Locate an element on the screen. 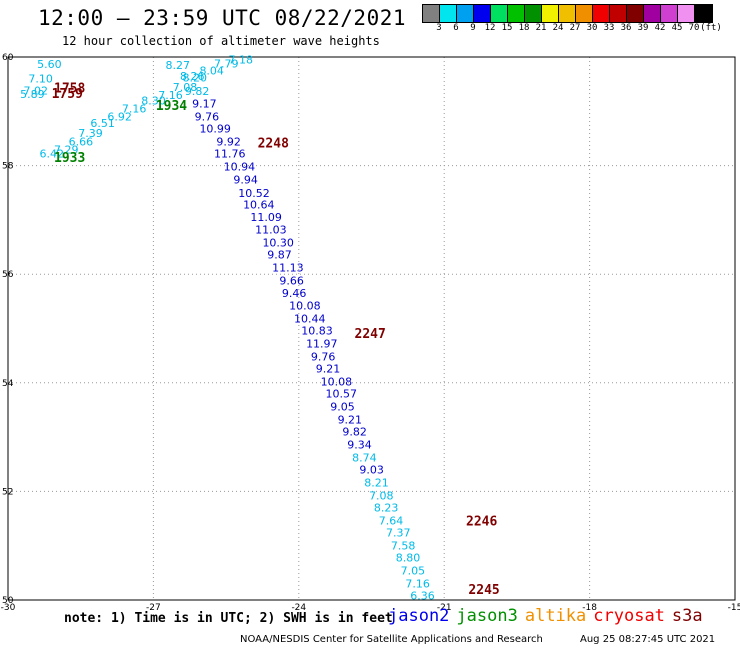 The width and height of the screenshot is (740, 650). wave-height-value: 8.80 is located at coordinates (408, 558).